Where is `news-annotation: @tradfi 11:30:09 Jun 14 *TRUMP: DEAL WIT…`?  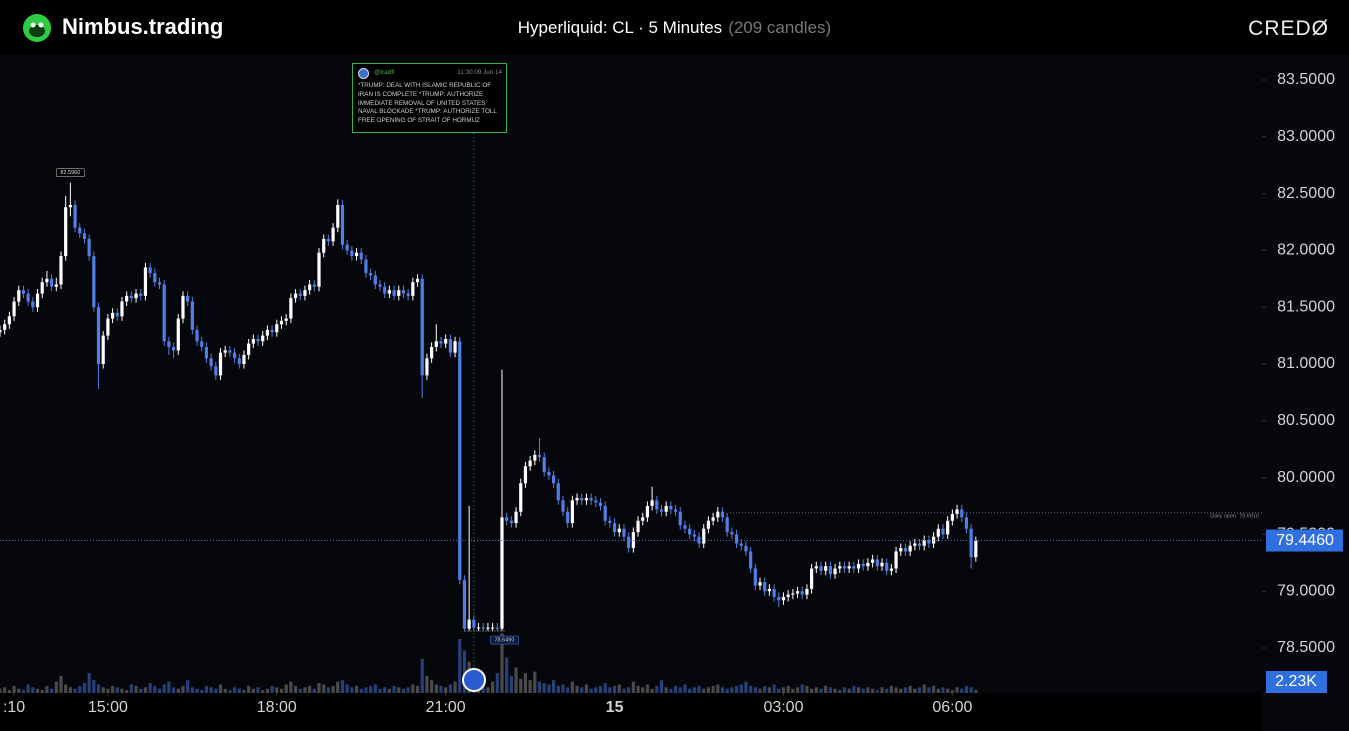 news-annotation: @tradfi 11:30:09 Jun 14 *TRUMP: DEAL WIT… is located at coordinates (429, 98).